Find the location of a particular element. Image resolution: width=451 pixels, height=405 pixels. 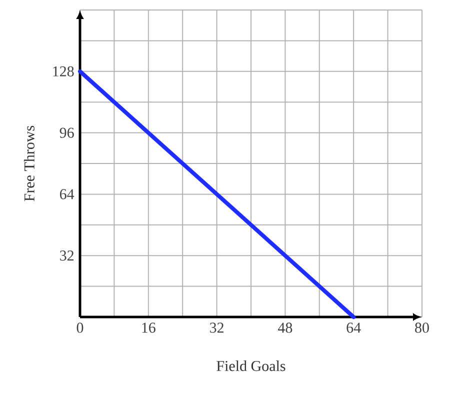

x-tick-label: 48 is located at coordinates (285, 327).